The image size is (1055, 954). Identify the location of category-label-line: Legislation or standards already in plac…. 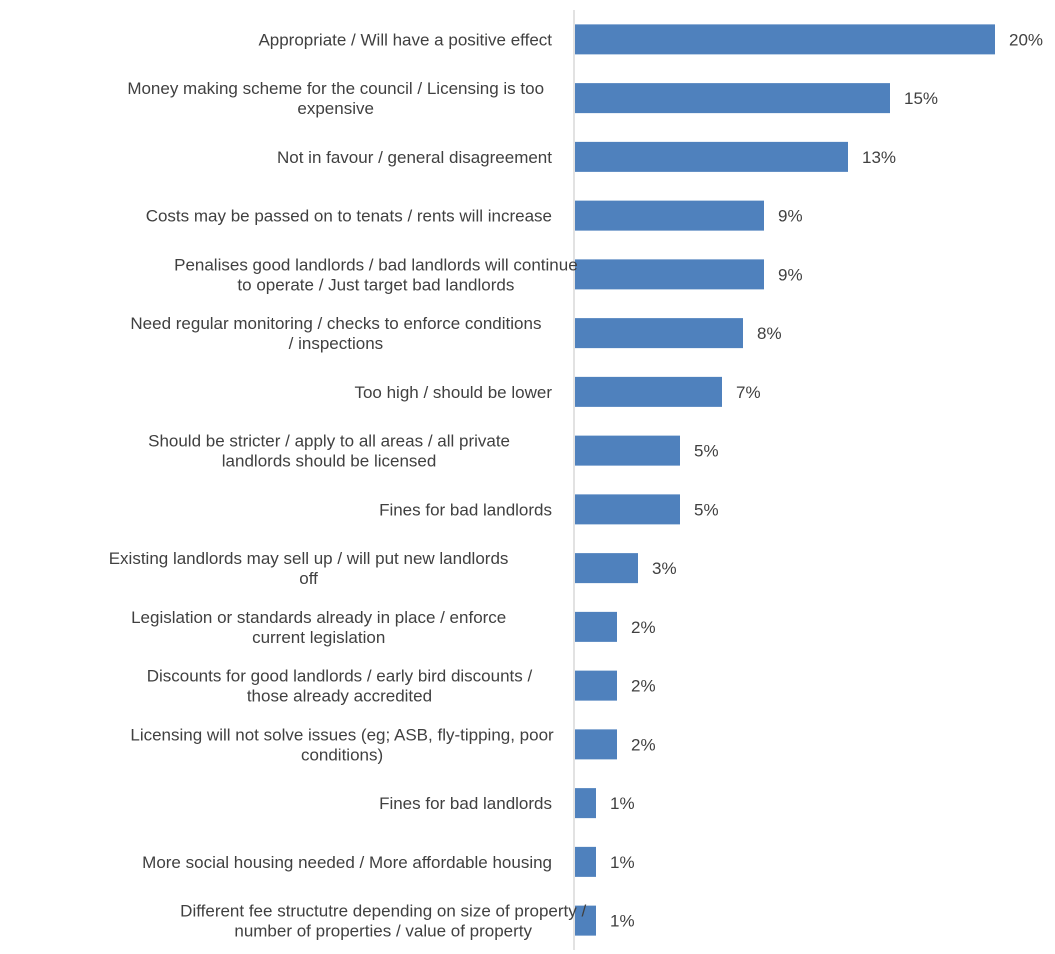
(318, 617).